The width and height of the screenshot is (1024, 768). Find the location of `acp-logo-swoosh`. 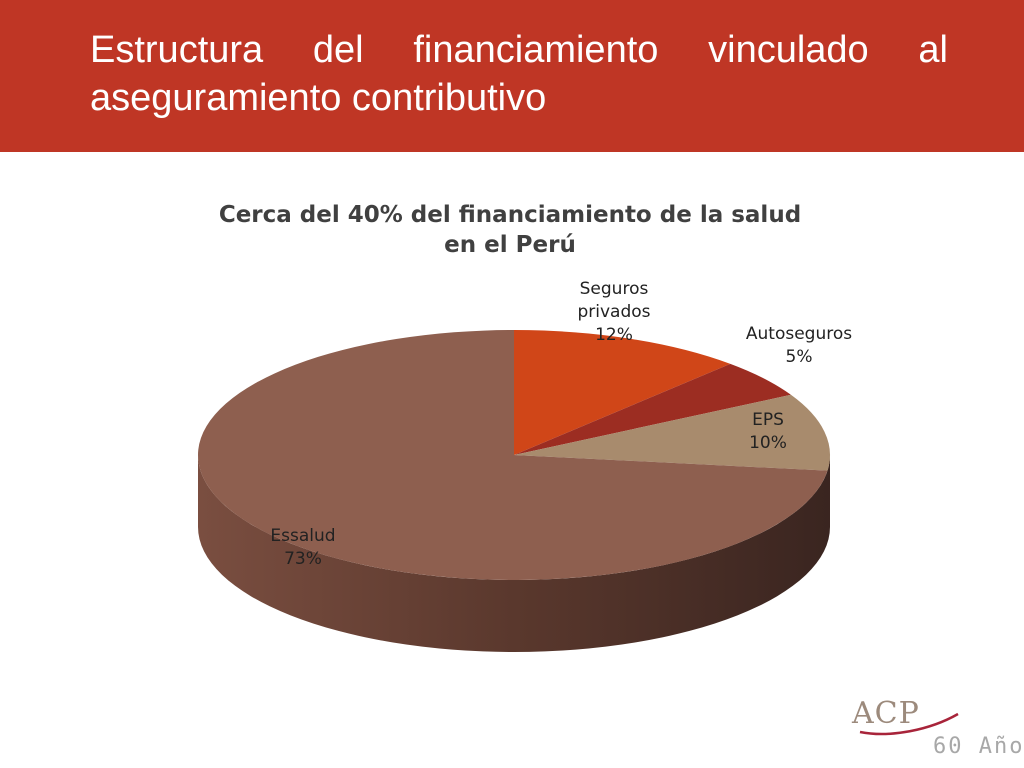

acp-logo-swoosh is located at coordinates (909, 724).